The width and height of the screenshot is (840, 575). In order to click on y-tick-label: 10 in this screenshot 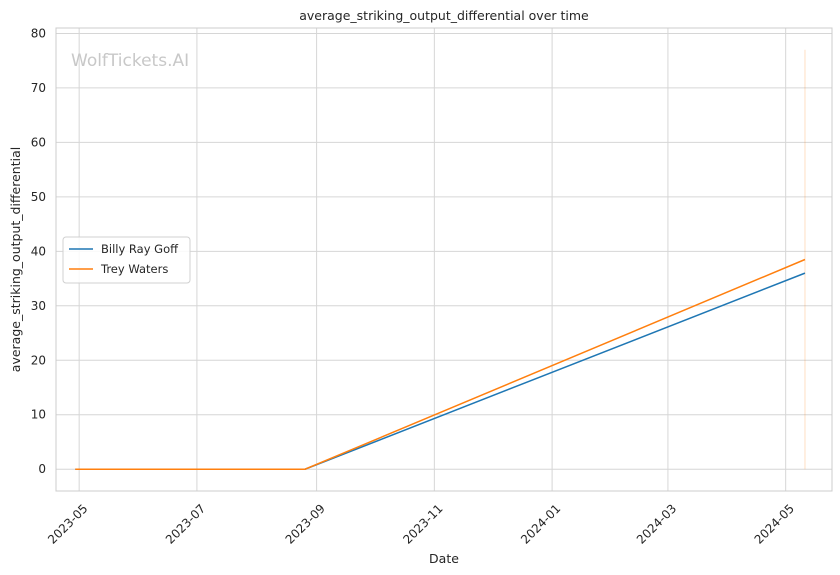, I will do `click(38, 415)`.